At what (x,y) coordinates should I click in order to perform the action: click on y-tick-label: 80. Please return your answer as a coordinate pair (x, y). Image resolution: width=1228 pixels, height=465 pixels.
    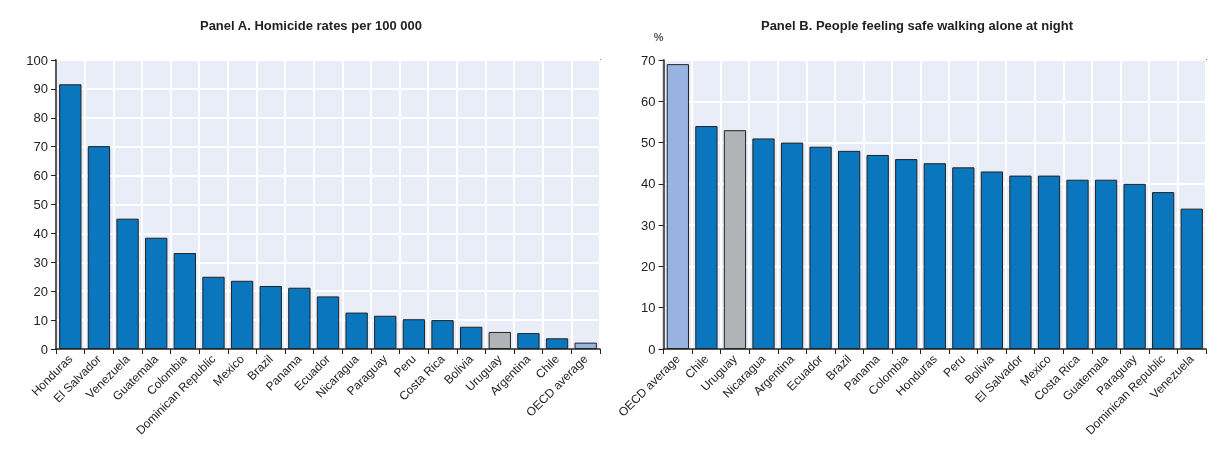
    Looking at the image, I should click on (40, 118).